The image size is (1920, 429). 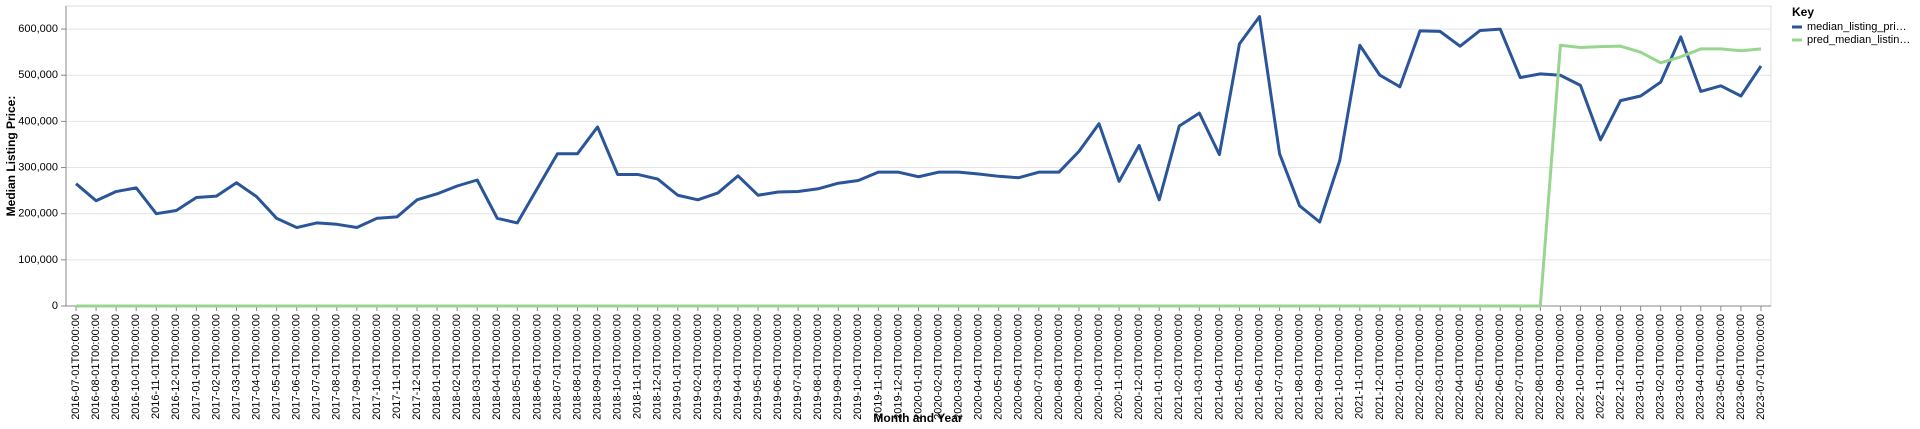 I want to click on y-tick-label: 400,000, so click(x=38, y=121).